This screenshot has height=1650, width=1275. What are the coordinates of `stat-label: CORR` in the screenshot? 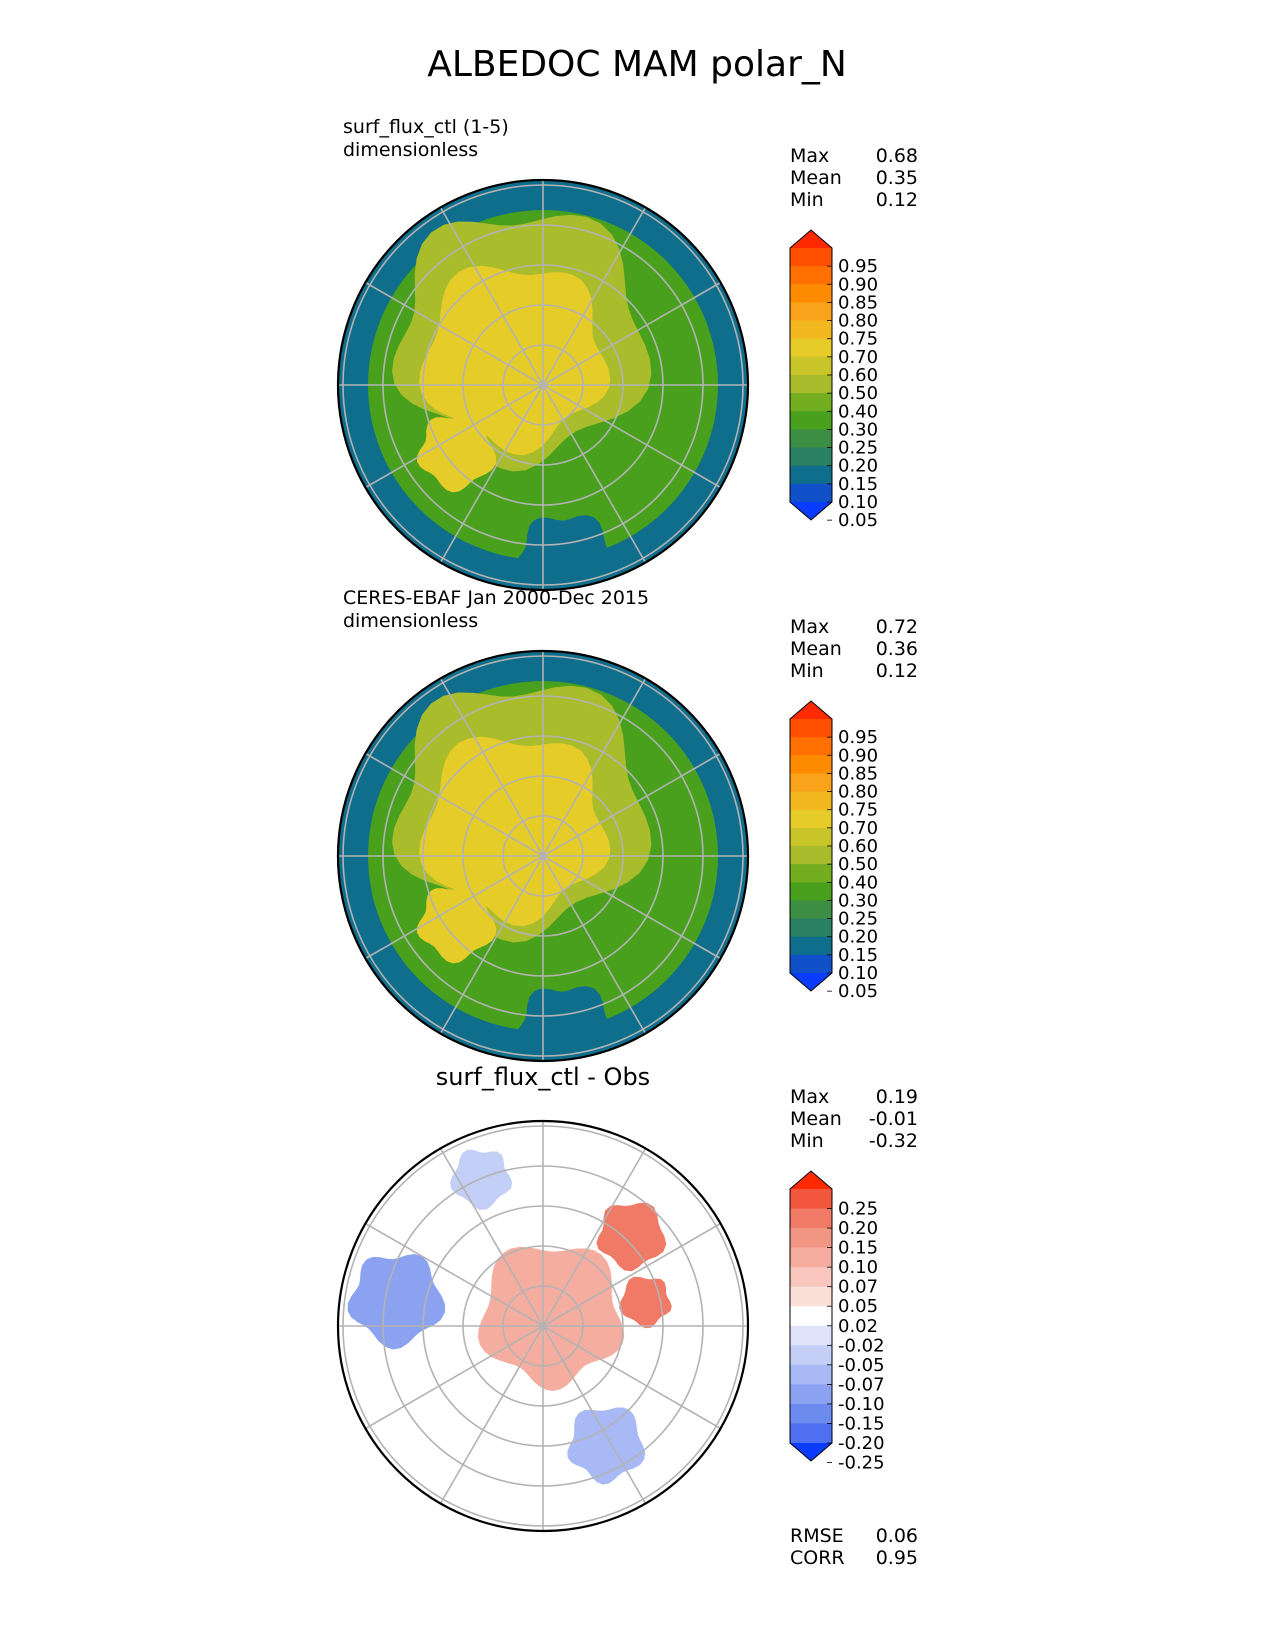 It's located at (817, 1558).